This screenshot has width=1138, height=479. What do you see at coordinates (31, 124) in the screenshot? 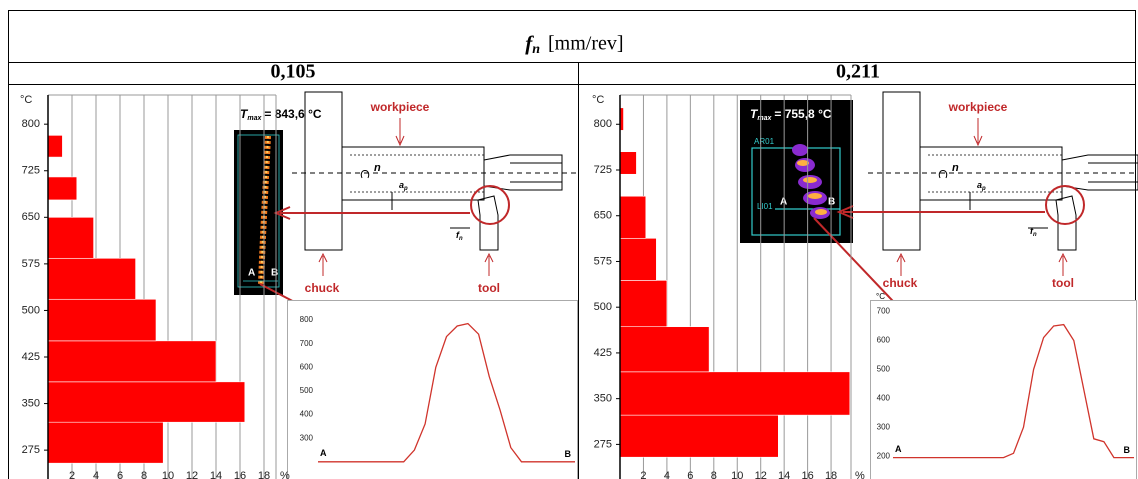
I see `y-tick-label: 800` at bounding box center [31, 124].